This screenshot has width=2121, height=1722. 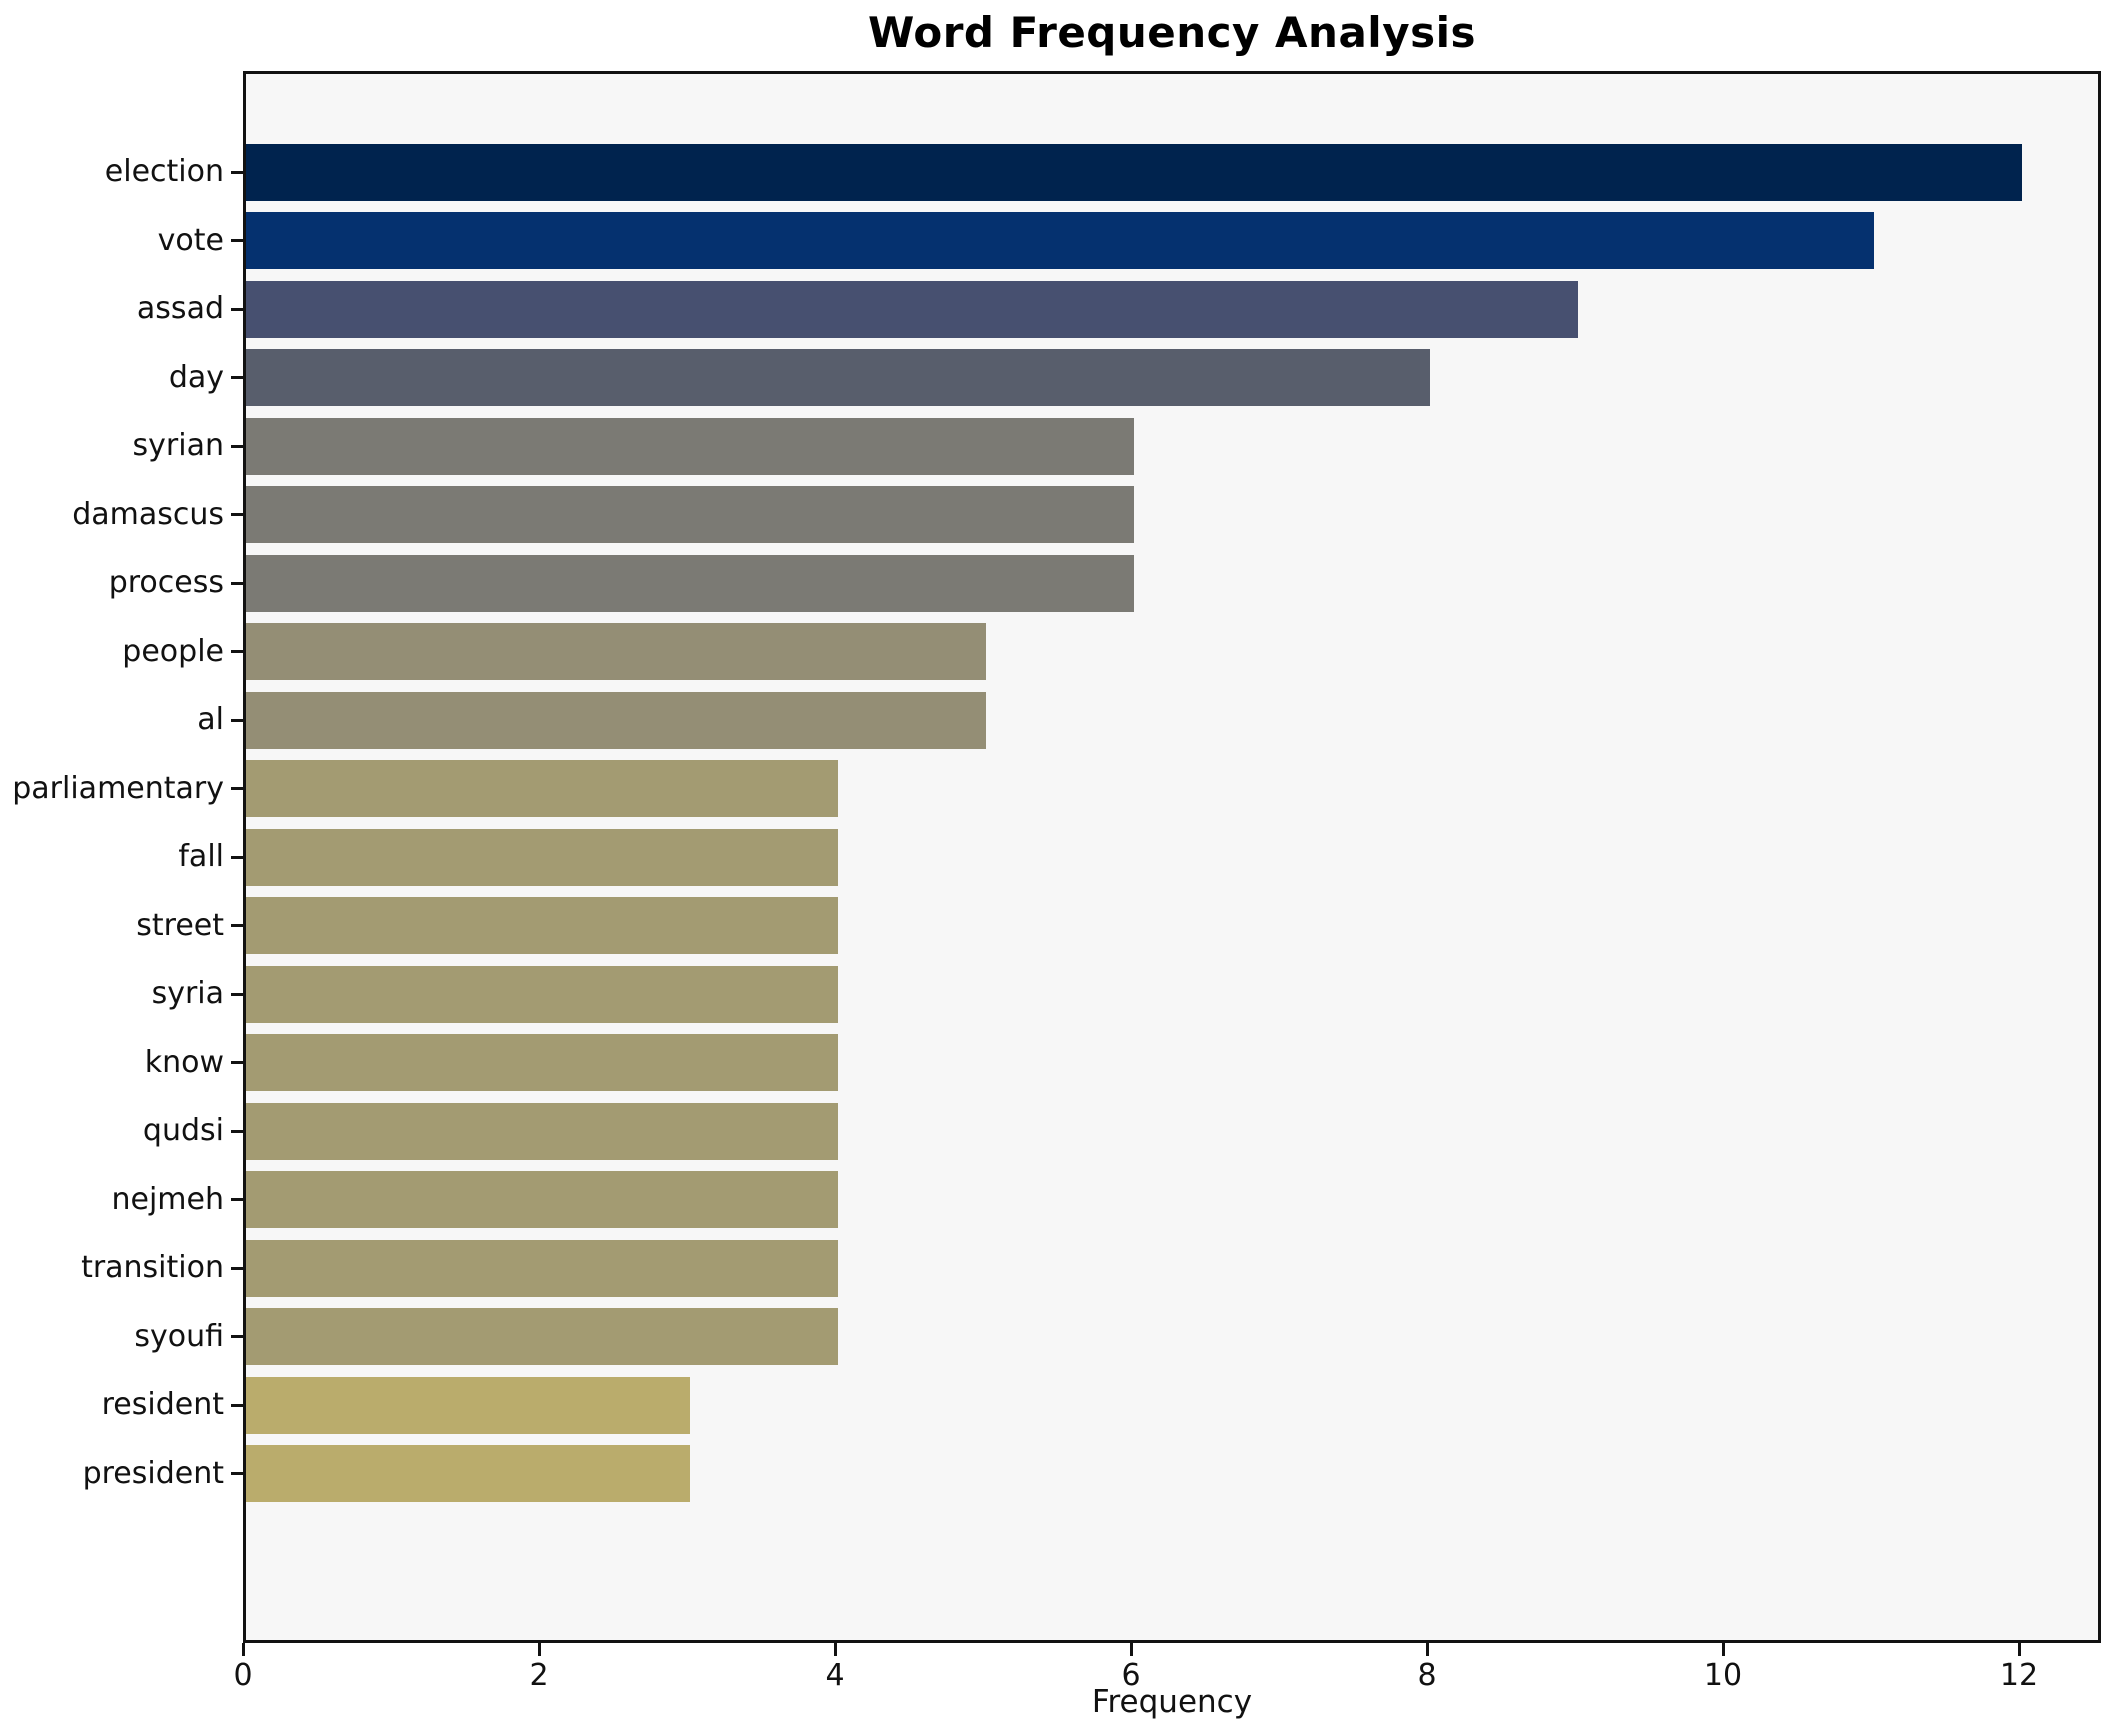 I want to click on y-tick-label-assad: assad, so click(x=180, y=308).